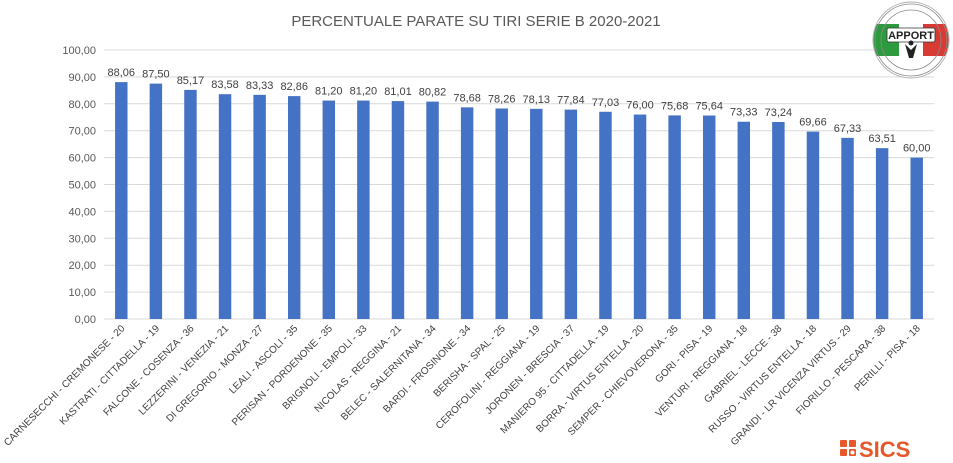 The image size is (953, 463). I want to click on y-tick-label: 50,00, so click(82, 186).